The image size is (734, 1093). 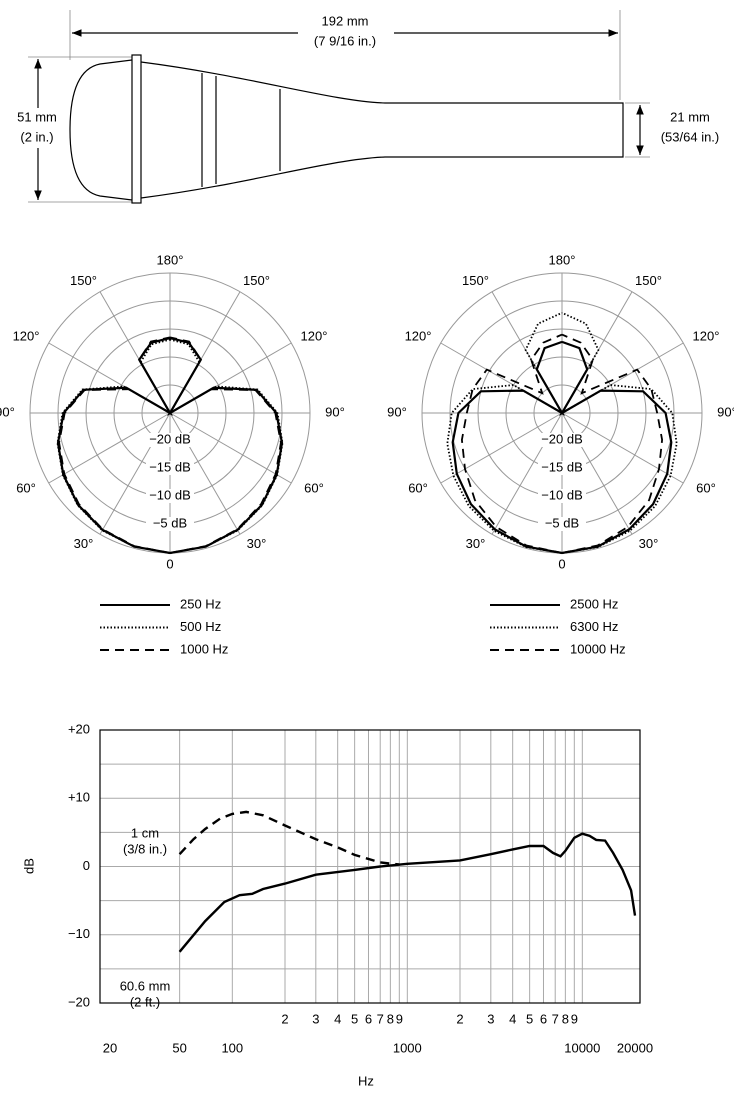 What do you see at coordinates (543, 1018) in the screenshot?
I see `x-minor-tick-label: 6` at bounding box center [543, 1018].